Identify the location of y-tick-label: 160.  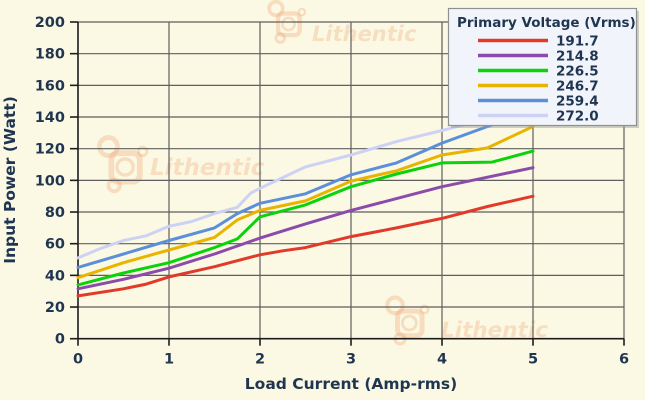
(50, 86).